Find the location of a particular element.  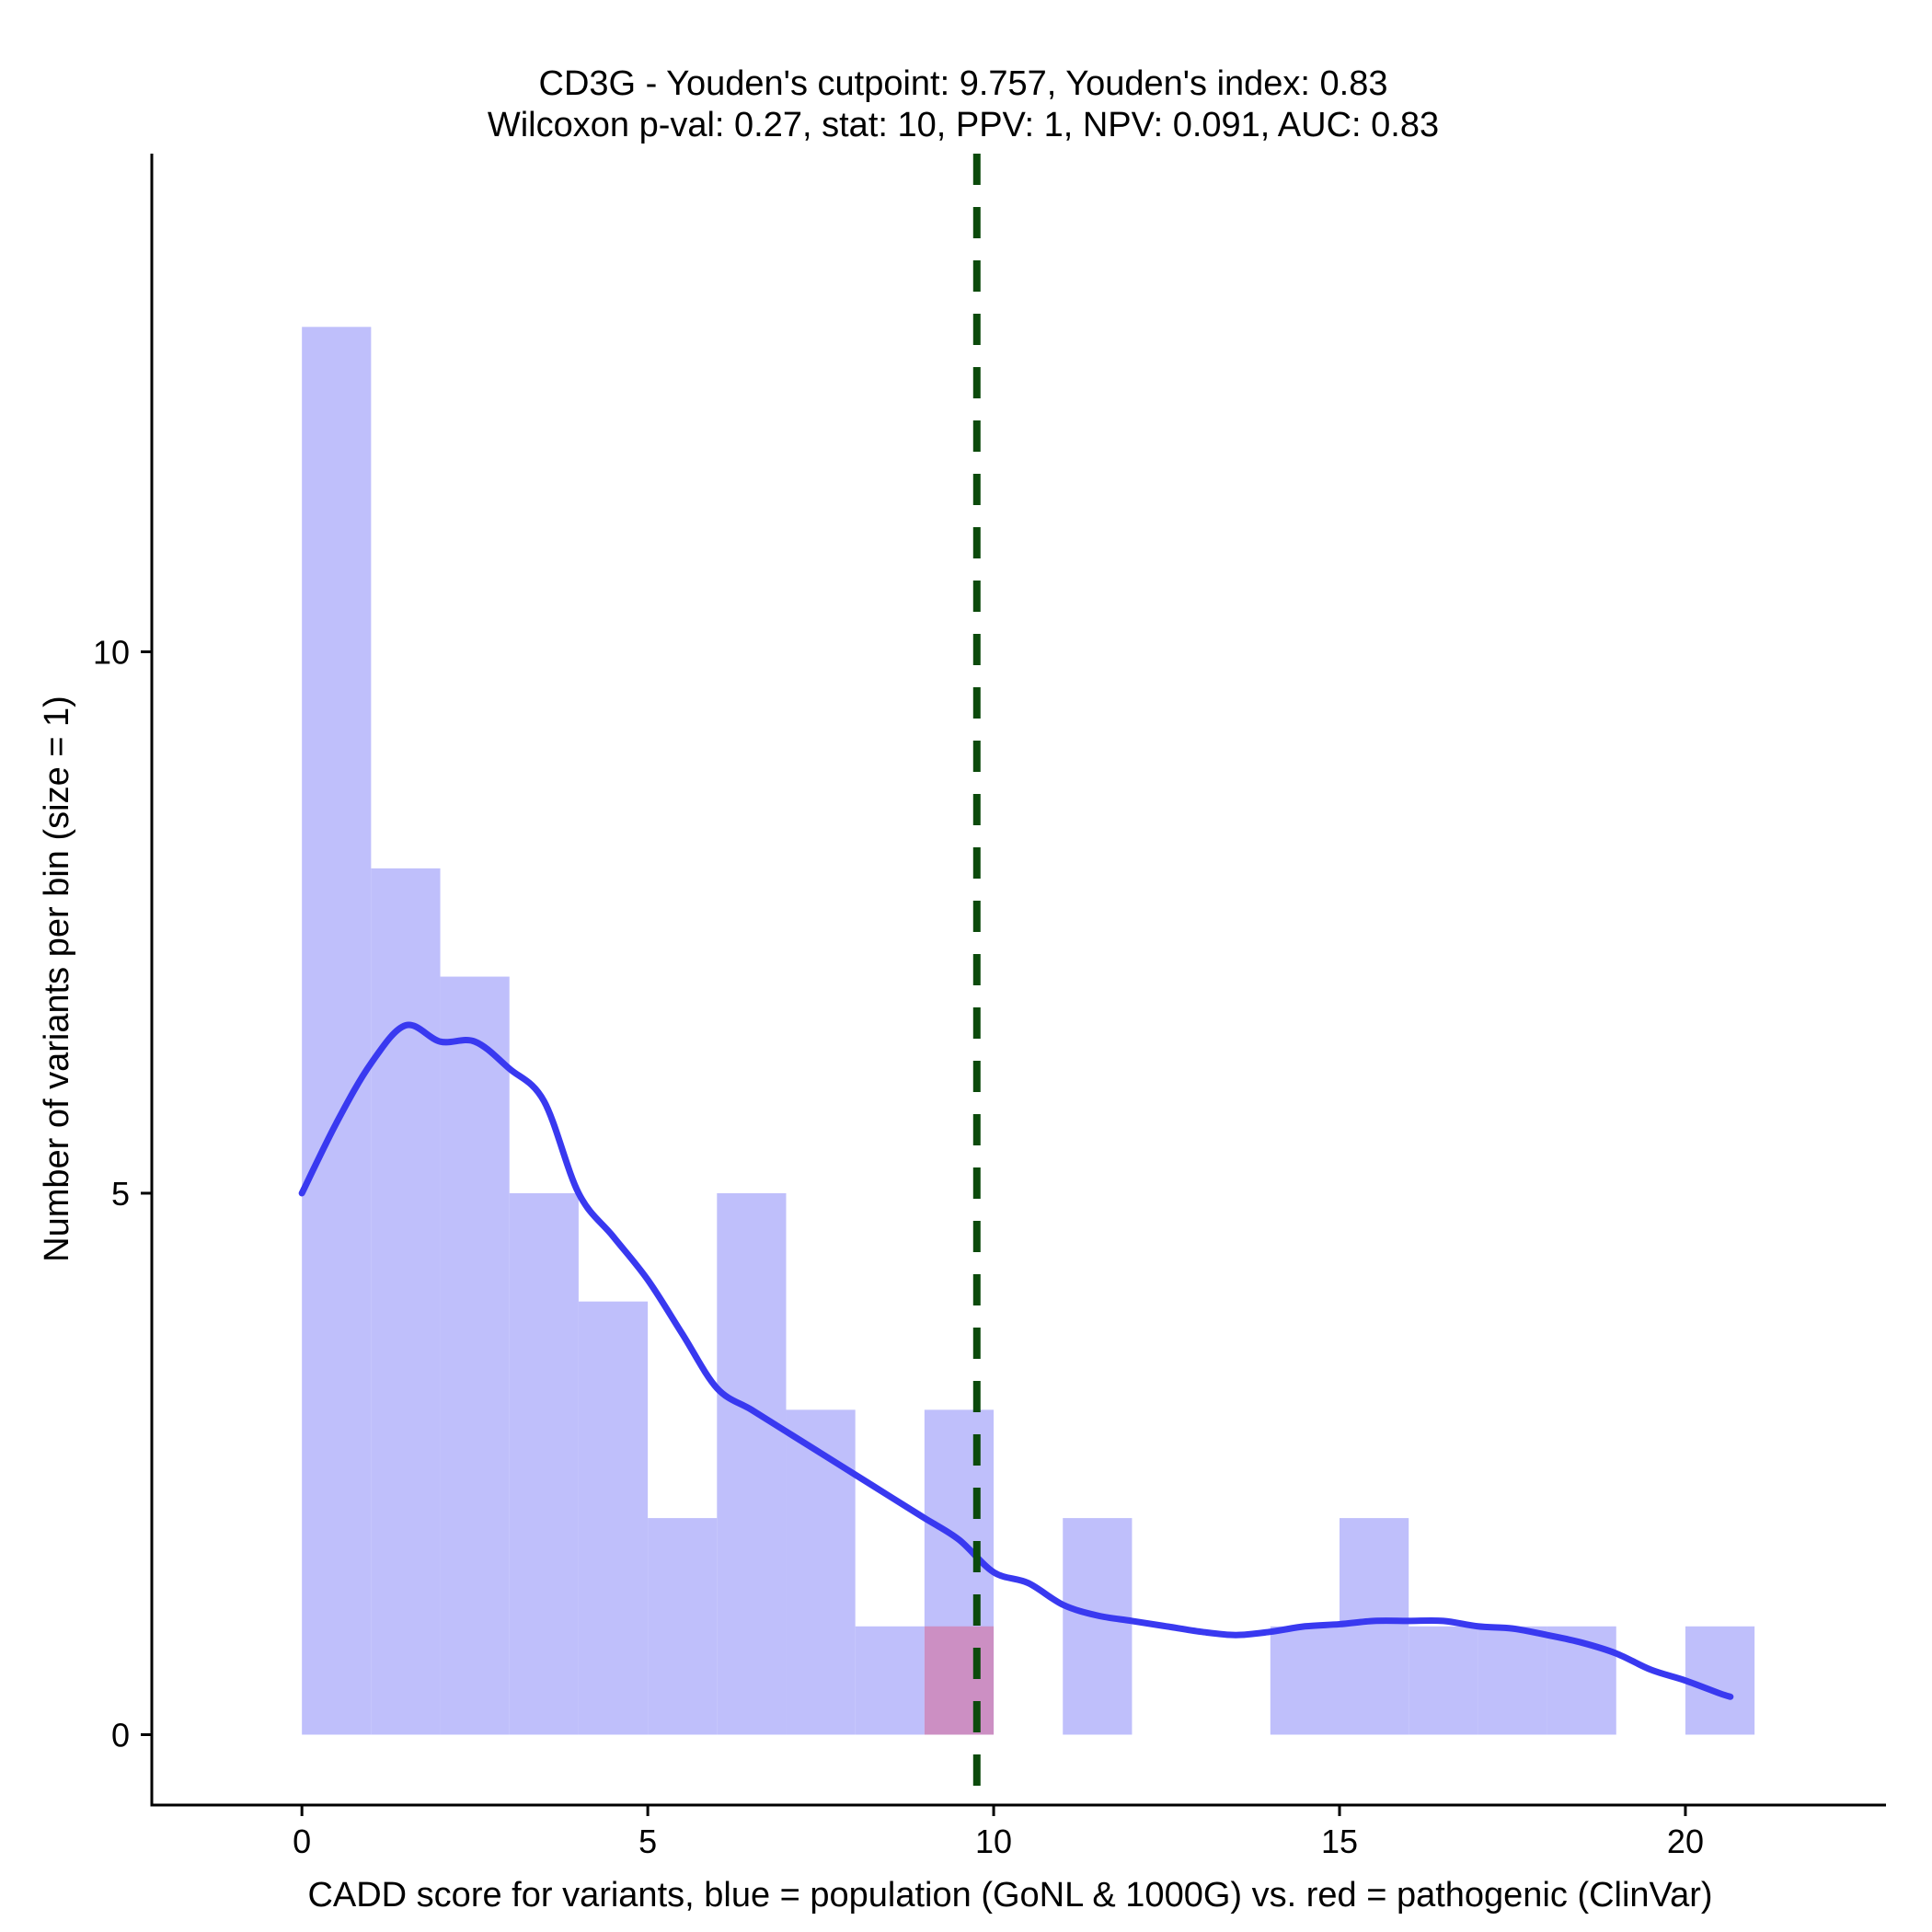

pathogenic-bars is located at coordinates (959, 1680).